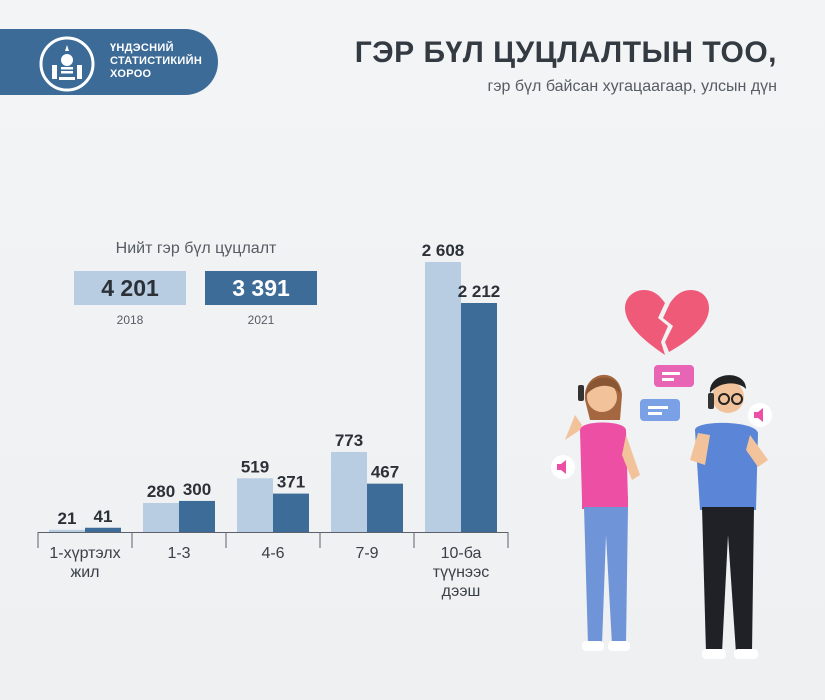 The width and height of the screenshot is (825, 700). I want to click on broken-heart-icon, so click(667, 322).